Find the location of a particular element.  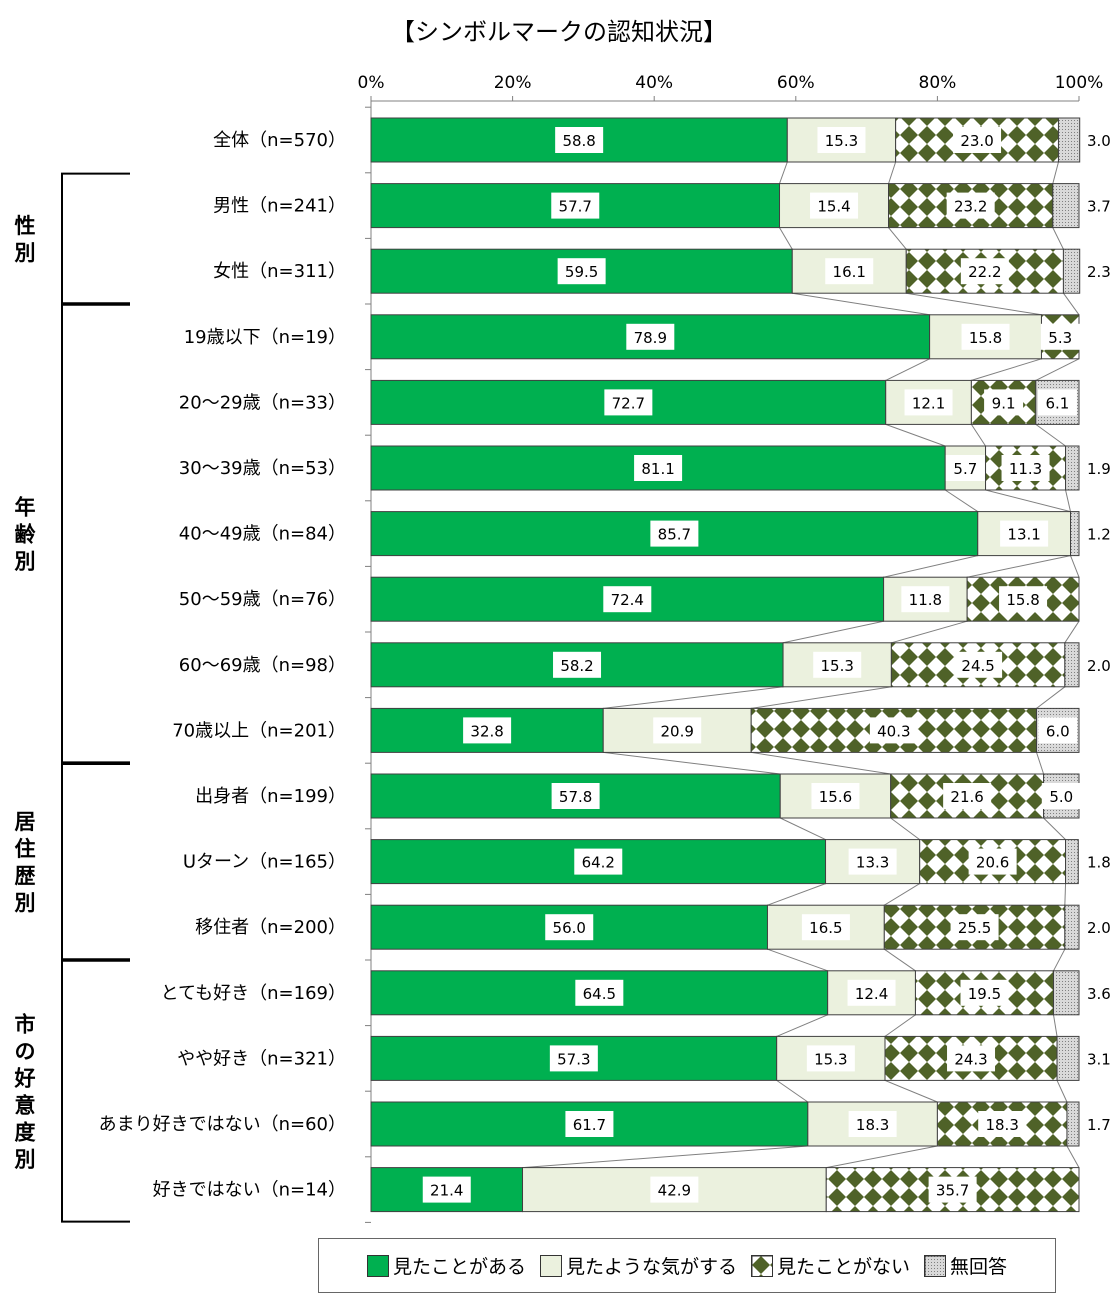

category-label: 好きではない（n=14） is located at coordinates (249, 1190).